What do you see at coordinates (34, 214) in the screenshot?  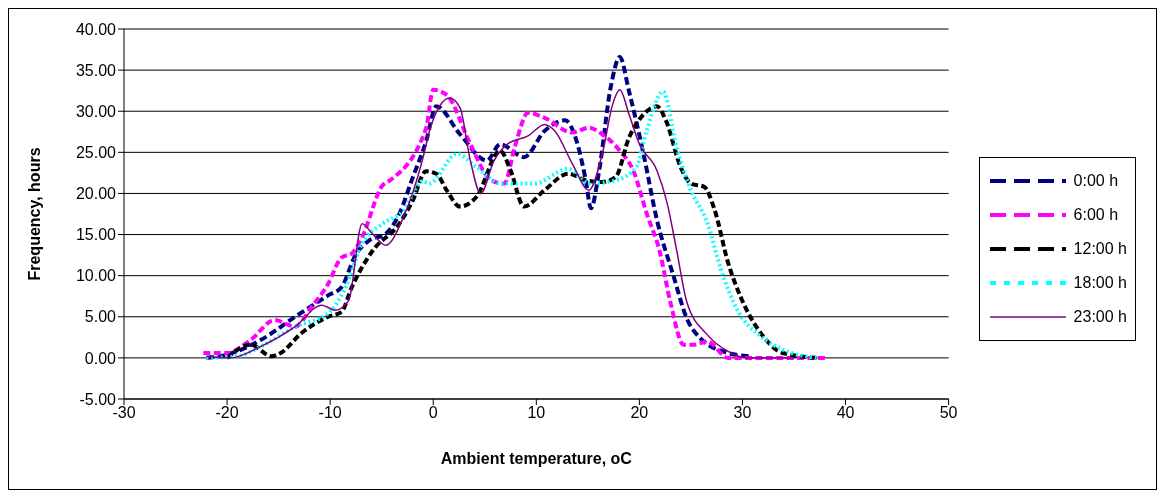 I see `y-axis-title: Frequency, hours` at bounding box center [34, 214].